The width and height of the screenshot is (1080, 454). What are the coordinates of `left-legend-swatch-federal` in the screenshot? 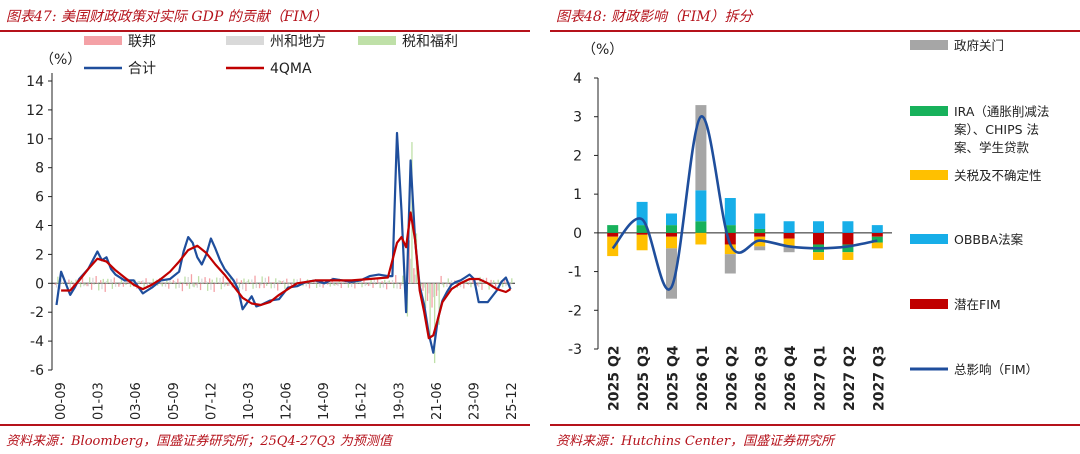 It's located at (103, 40).